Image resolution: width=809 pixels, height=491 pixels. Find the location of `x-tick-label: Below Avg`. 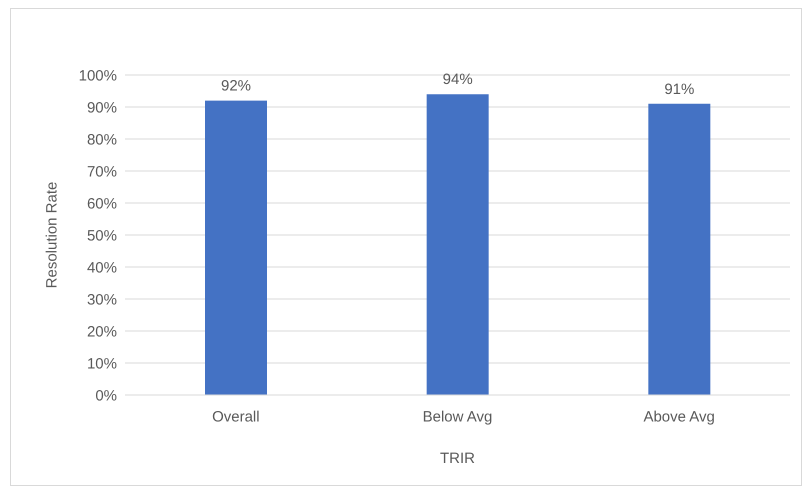

x-tick-label: Below Avg is located at coordinates (457, 417).